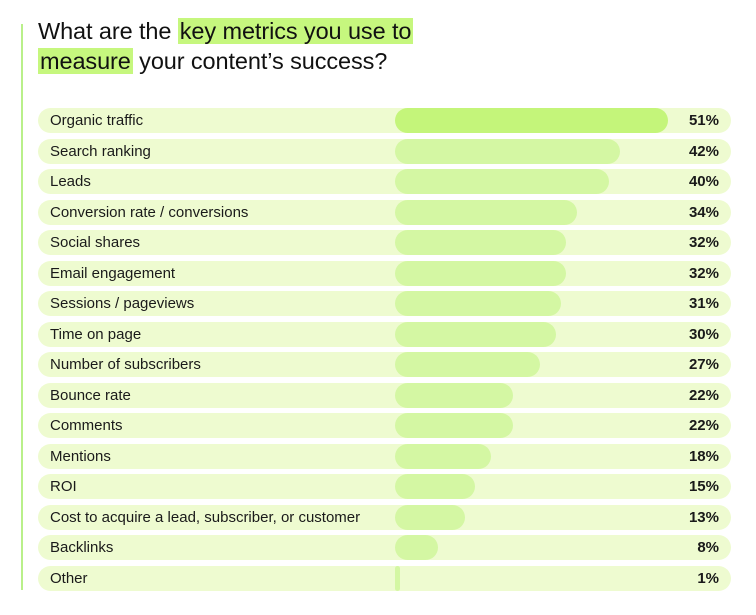  Describe the element at coordinates (384, 242) in the screenshot. I see `bar-row: Social shares 32%` at that location.